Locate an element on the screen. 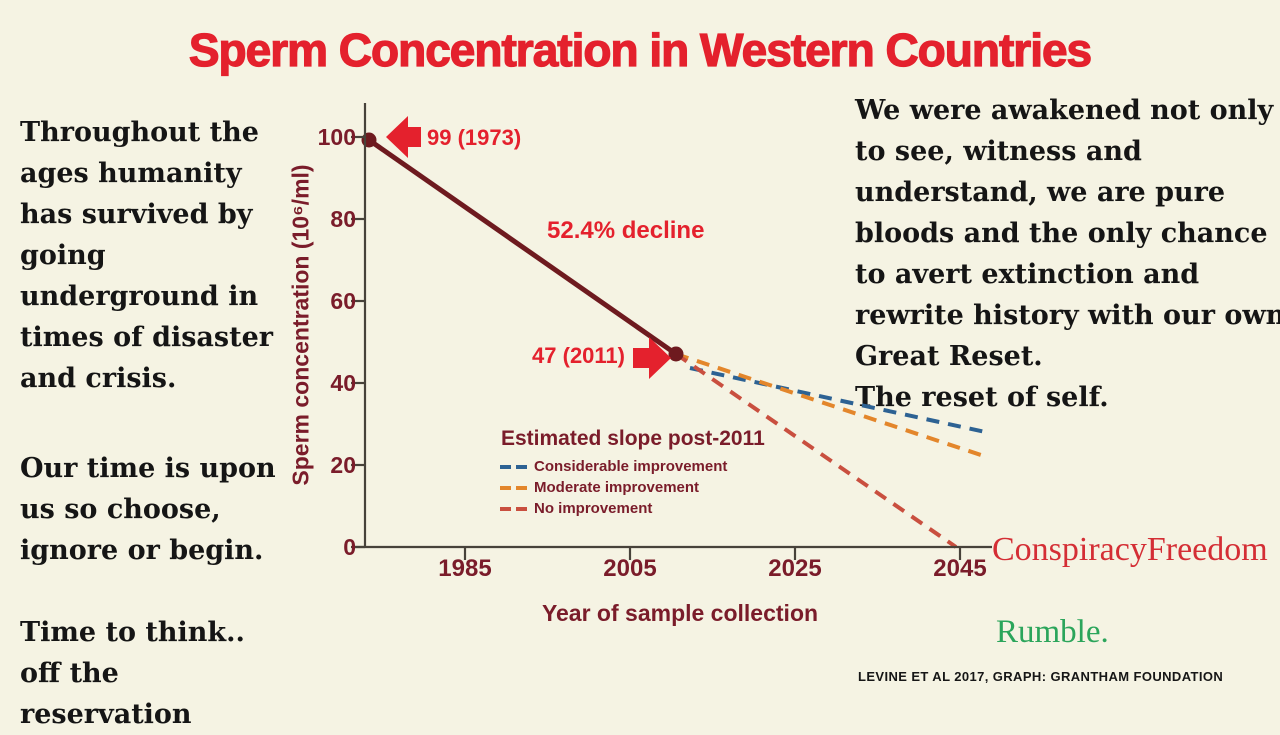 The height and width of the screenshot is (735, 1280). legend-title: Estimated slope post-2011 is located at coordinates (633, 438).